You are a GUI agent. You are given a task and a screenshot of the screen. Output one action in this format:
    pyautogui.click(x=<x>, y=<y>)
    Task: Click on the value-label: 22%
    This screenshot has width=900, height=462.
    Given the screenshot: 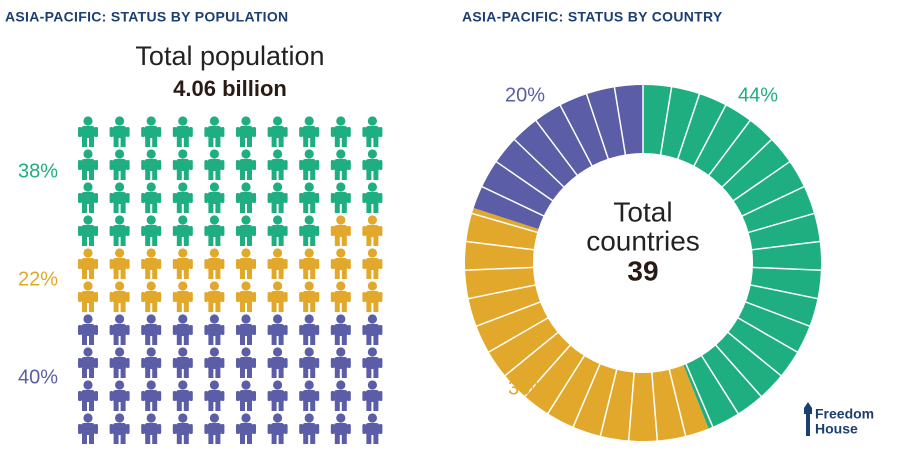 What is the action you would take?
    pyautogui.click(x=38, y=279)
    